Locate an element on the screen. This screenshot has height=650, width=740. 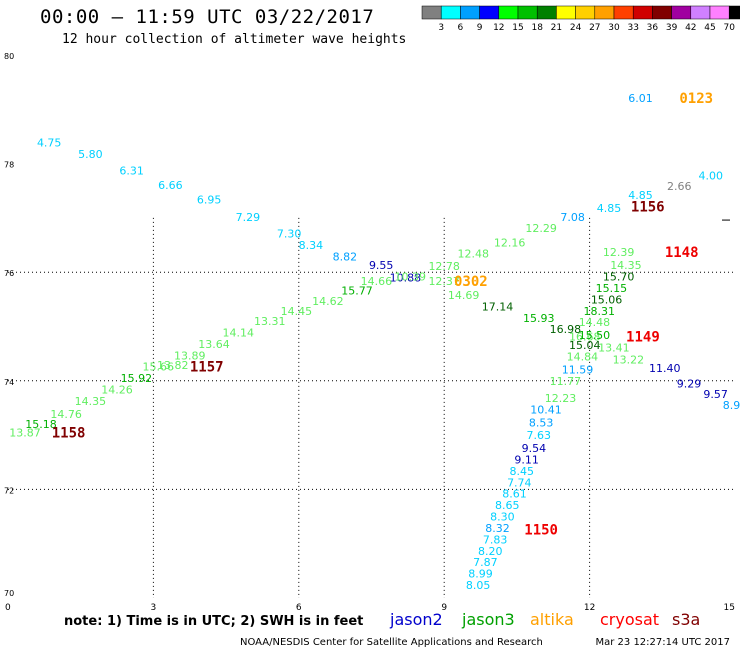
wave-height-label: 2.66 is located at coordinates (679, 186).